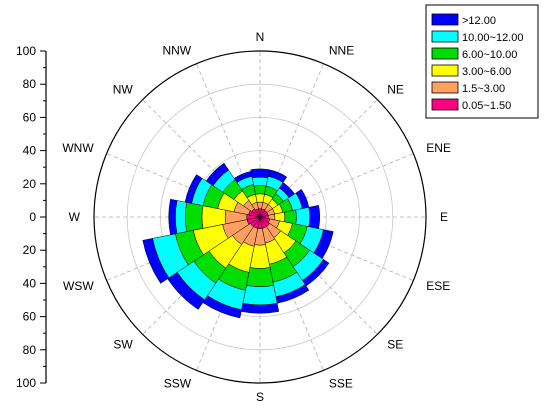 The image size is (550, 420). What do you see at coordinates (178, 383) in the screenshot?
I see `direction-label-ssw: SSW` at bounding box center [178, 383].